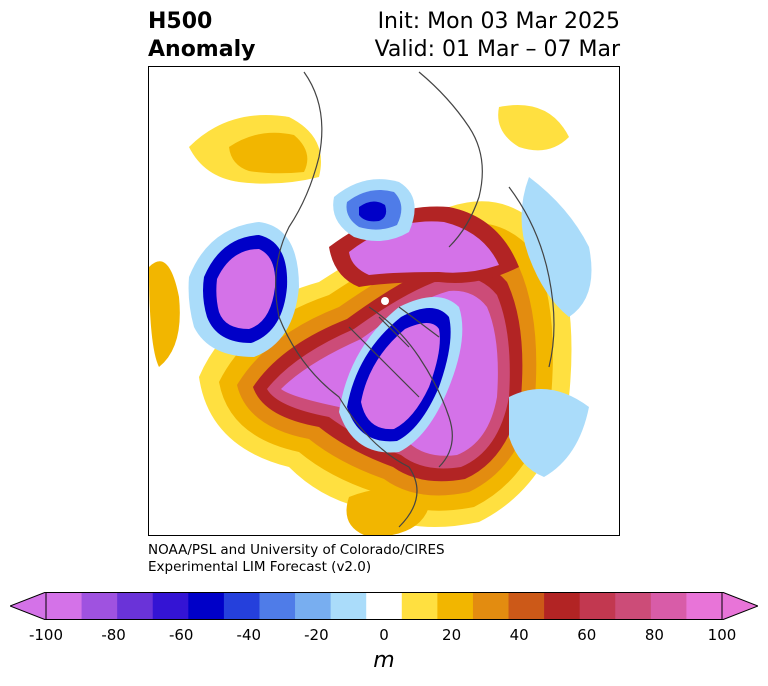 Image resolution: width=768 pixels, height=686 pixels. I want to click on colorbar-over-arrow, so click(739, 606).